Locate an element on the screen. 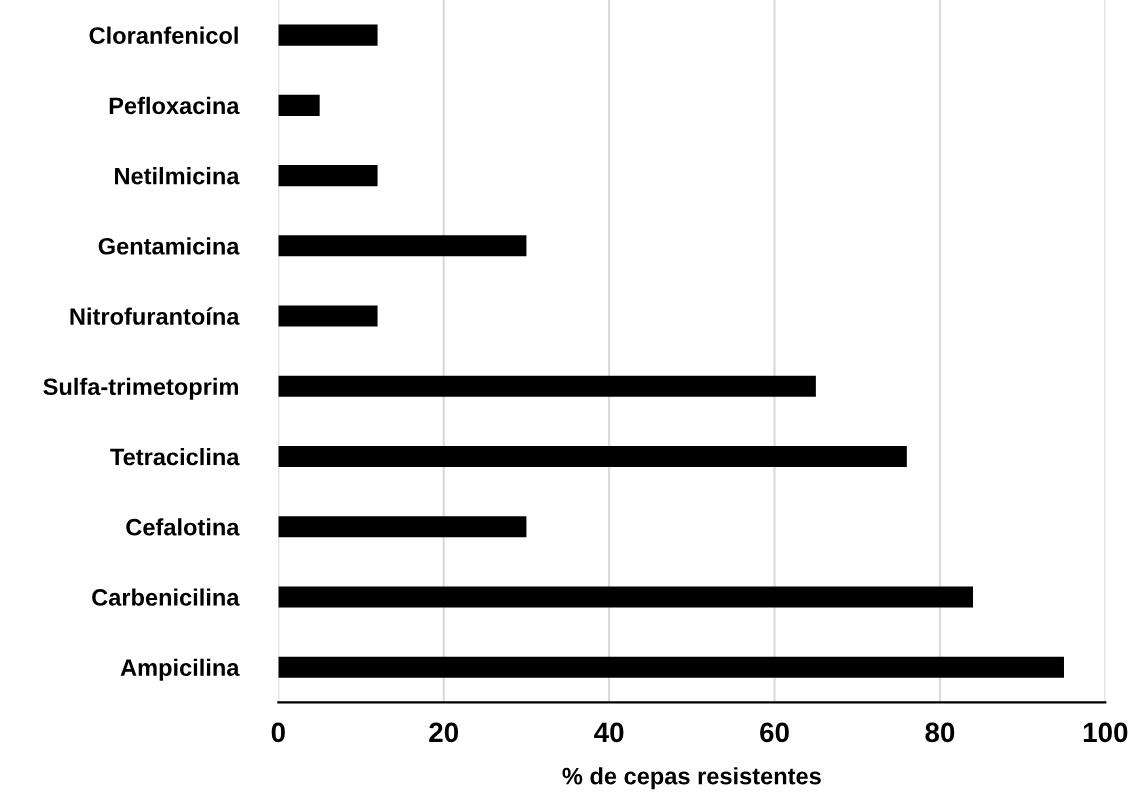 The height and width of the screenshot is (812, 1136). y-tick-label: Cloranfenicol is located at coordinates (163, 35).